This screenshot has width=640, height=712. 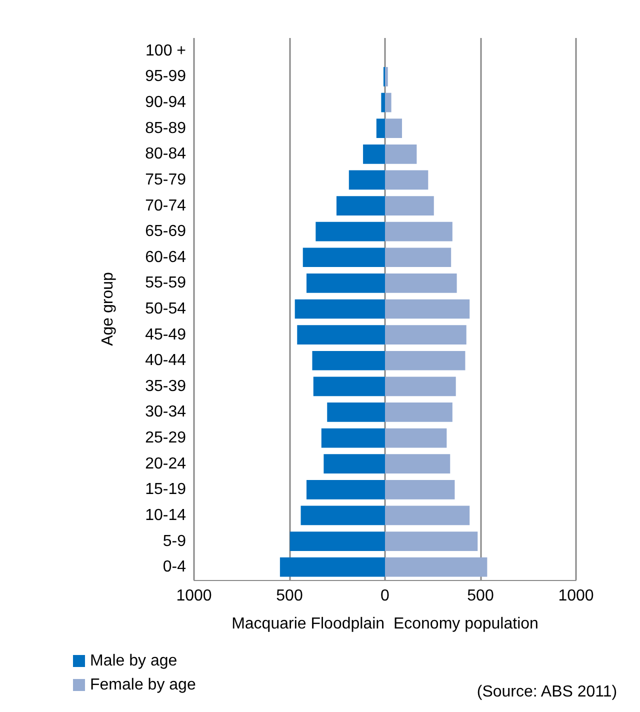 What do you see at coordinates (165, 335) in the screenshot?
I see `y-tick-label: 45-49` at bounding box center [165, 335].